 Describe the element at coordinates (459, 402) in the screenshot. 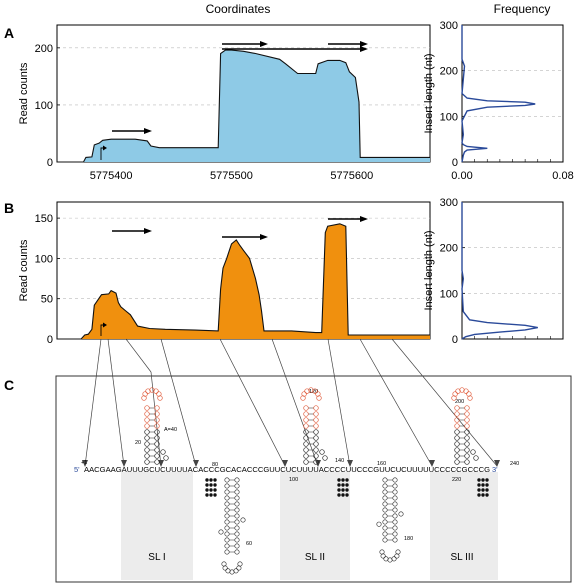

I see `marker-200: 200` at that location.